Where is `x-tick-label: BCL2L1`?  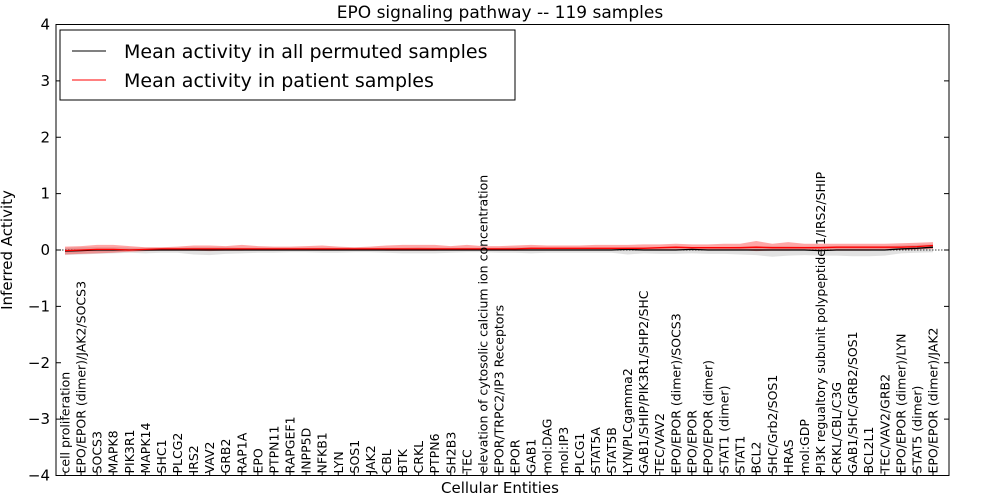 x-tick-label: BCL2L1 is located at coordinates (868, 450).